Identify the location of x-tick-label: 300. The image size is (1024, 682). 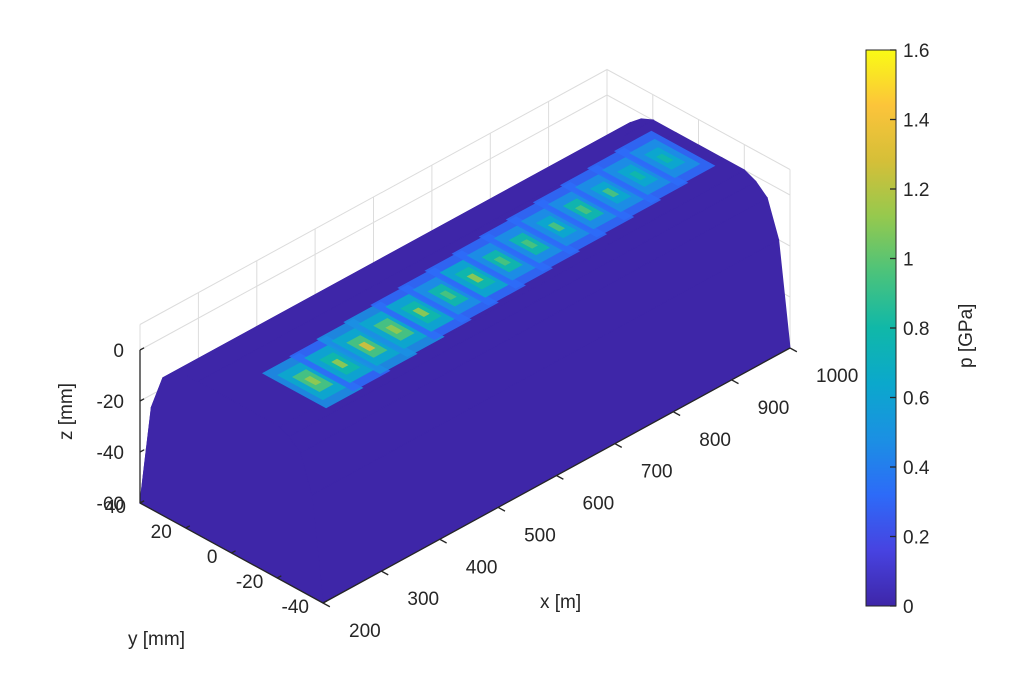
(423, 599).